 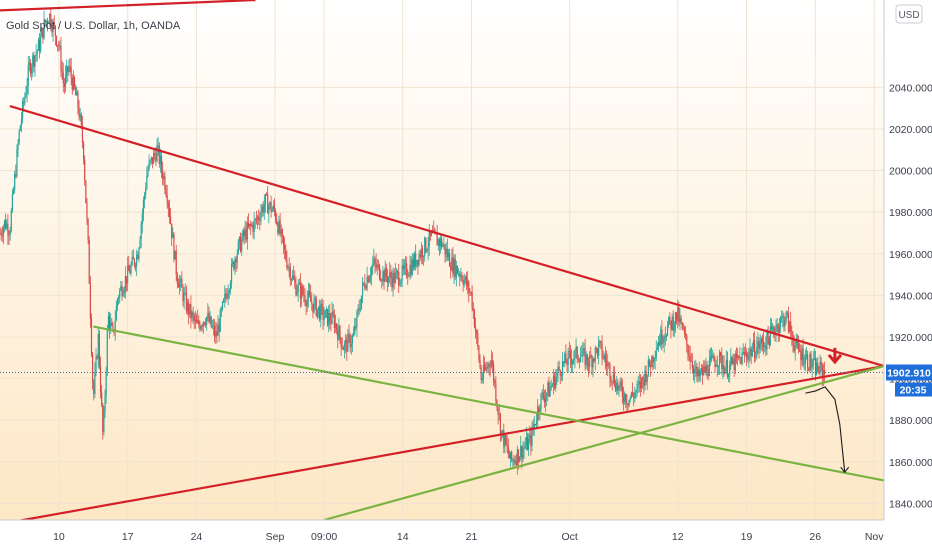 What do you see at coordinates (908, 260) in the screenshot?
I see `price-axis` at bounding box center [908, 260].